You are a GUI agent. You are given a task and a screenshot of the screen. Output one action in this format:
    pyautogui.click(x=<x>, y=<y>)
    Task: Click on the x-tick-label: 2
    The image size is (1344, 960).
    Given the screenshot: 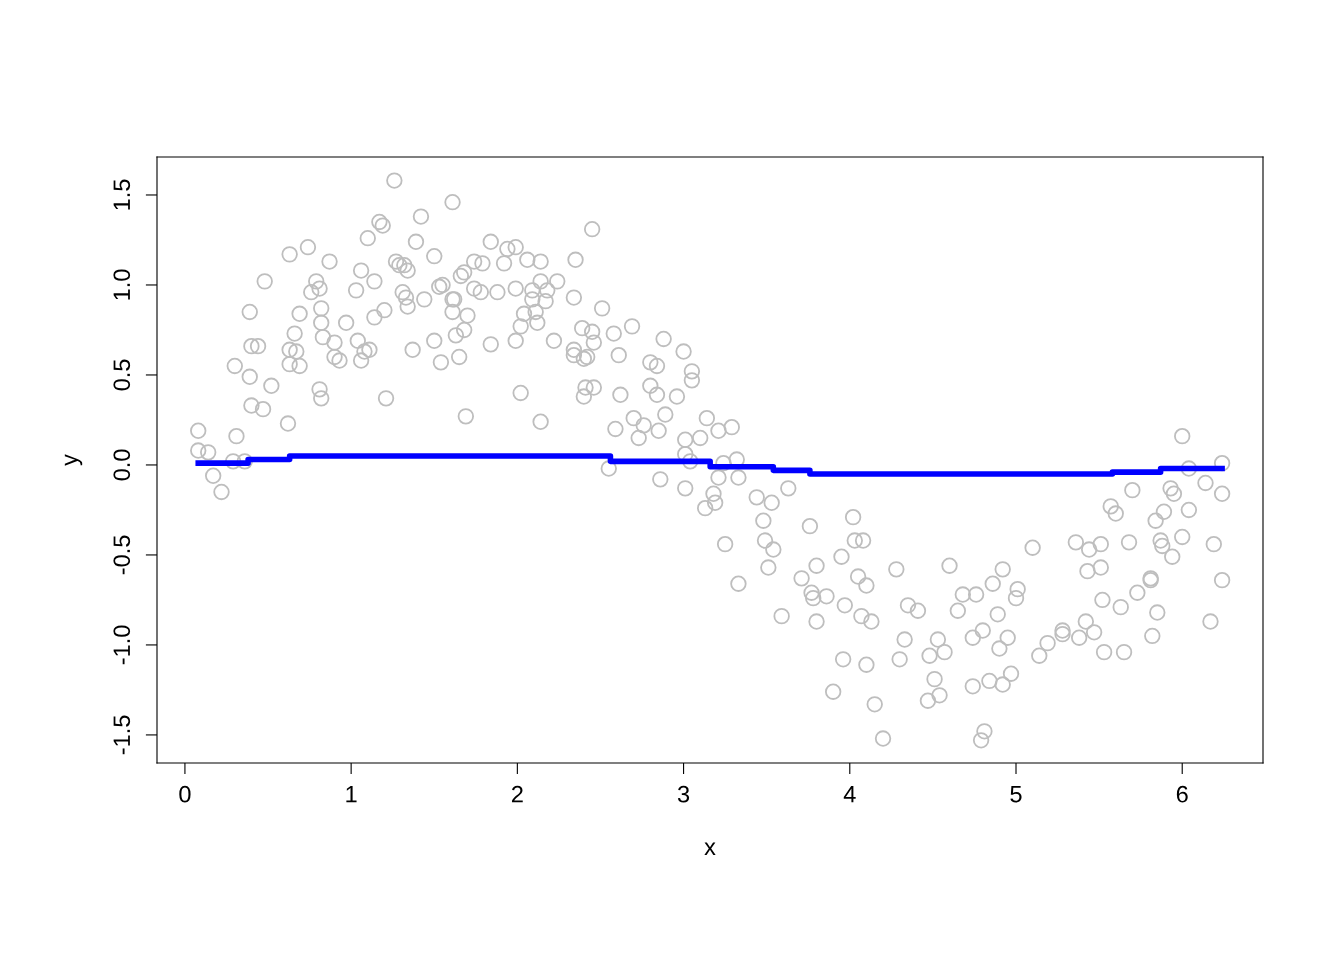 What is the action you would take?
    pyautogui.click(x=517, y=794)
    